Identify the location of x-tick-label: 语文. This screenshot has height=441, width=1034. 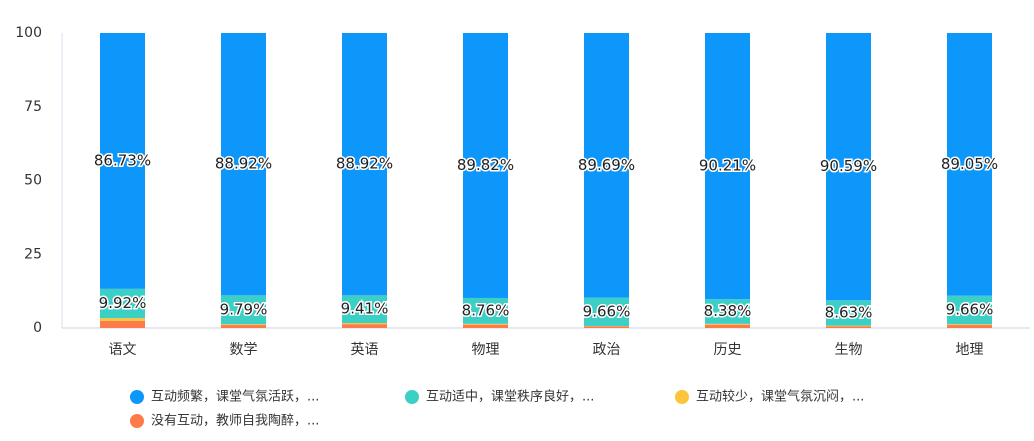
(123, 350).